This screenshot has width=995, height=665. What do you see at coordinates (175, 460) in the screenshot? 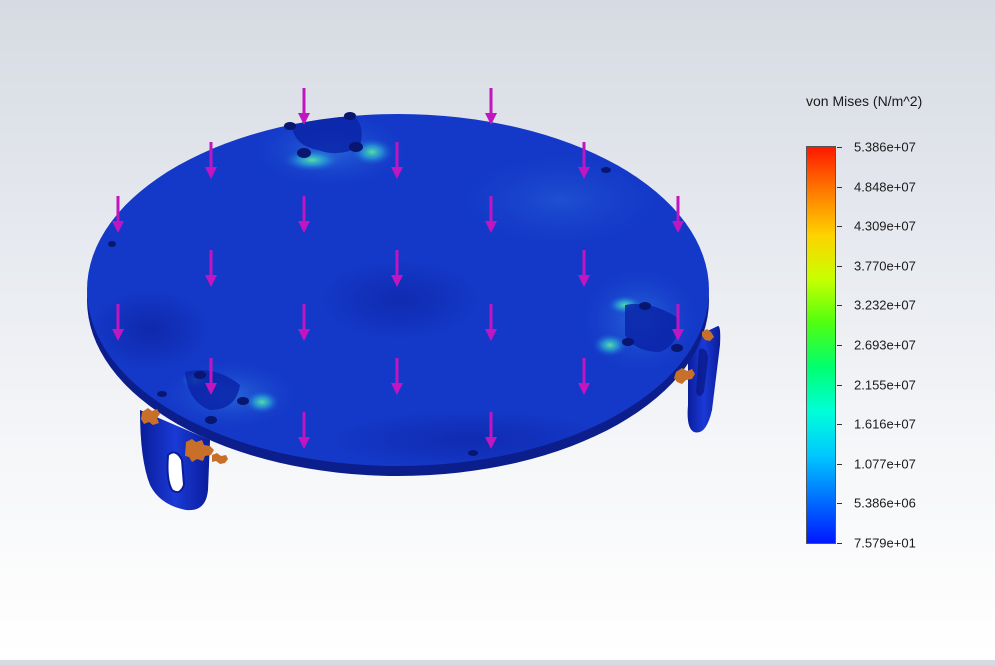
I see `support-leg-left` at bounding box center [175, 460].